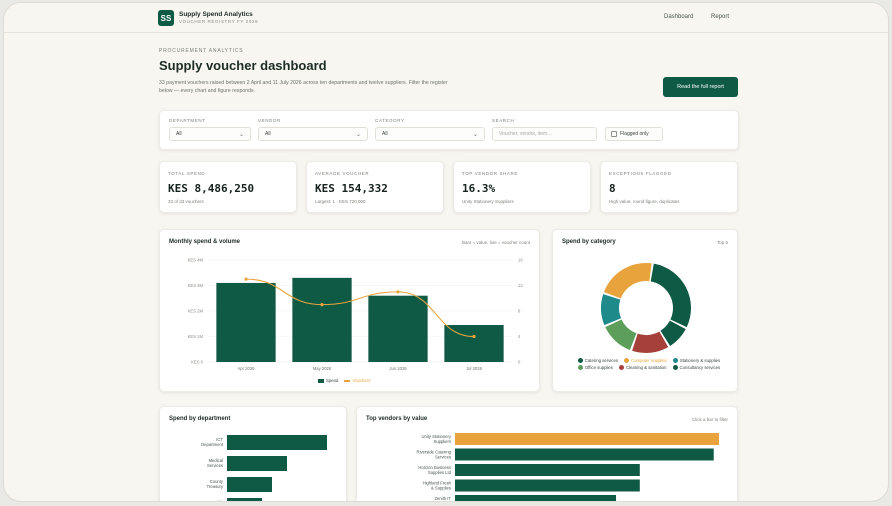 Image resolution: width=892 pixels, height=506 pixels. I want to click on department-spend-title: Spend by department, so click(200, 419).